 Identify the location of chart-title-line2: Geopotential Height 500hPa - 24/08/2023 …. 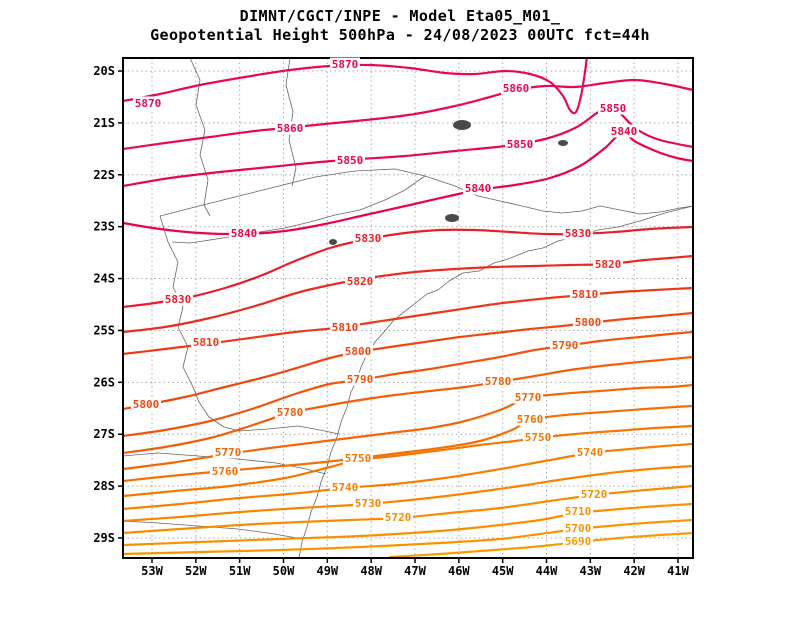
(400, 35).